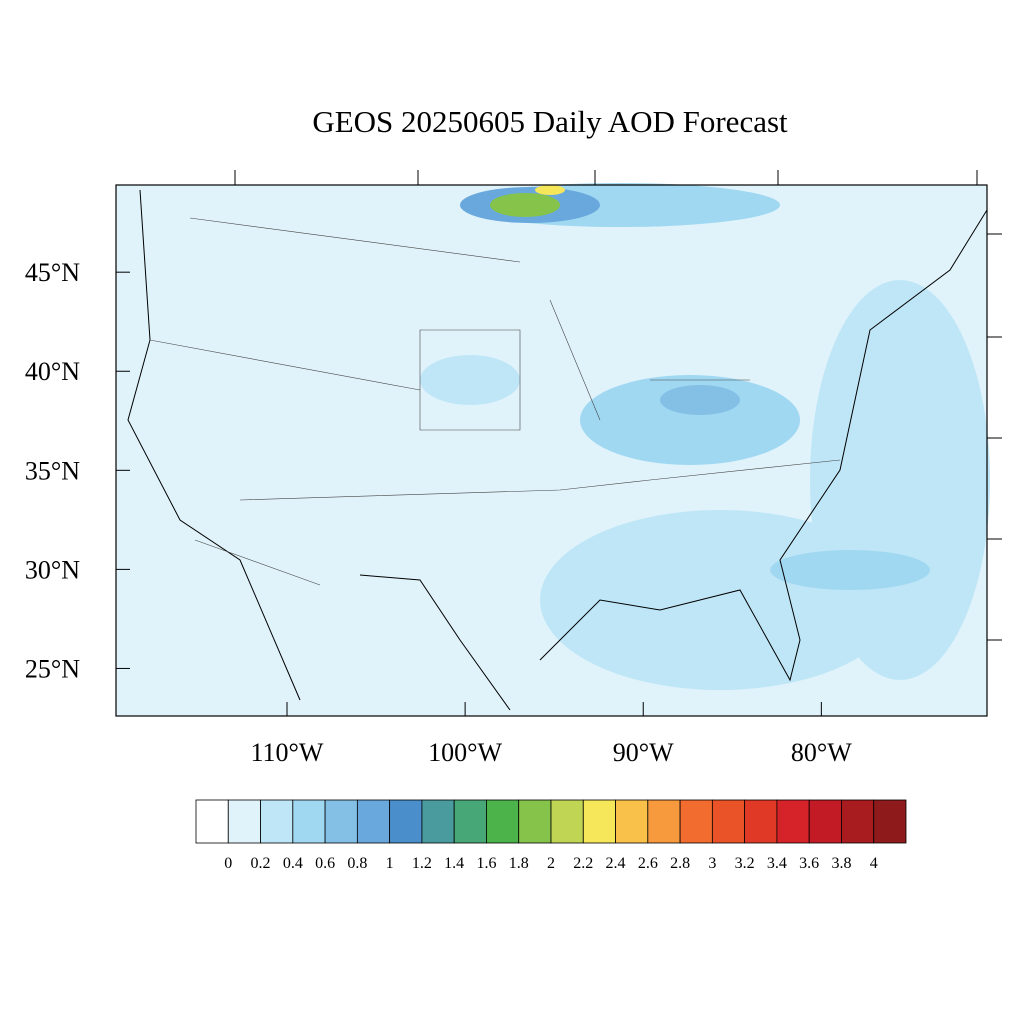 This screenshot has width=1024, height=1029. I want to click on y-tick-label: 40°N, so click(52, 371).